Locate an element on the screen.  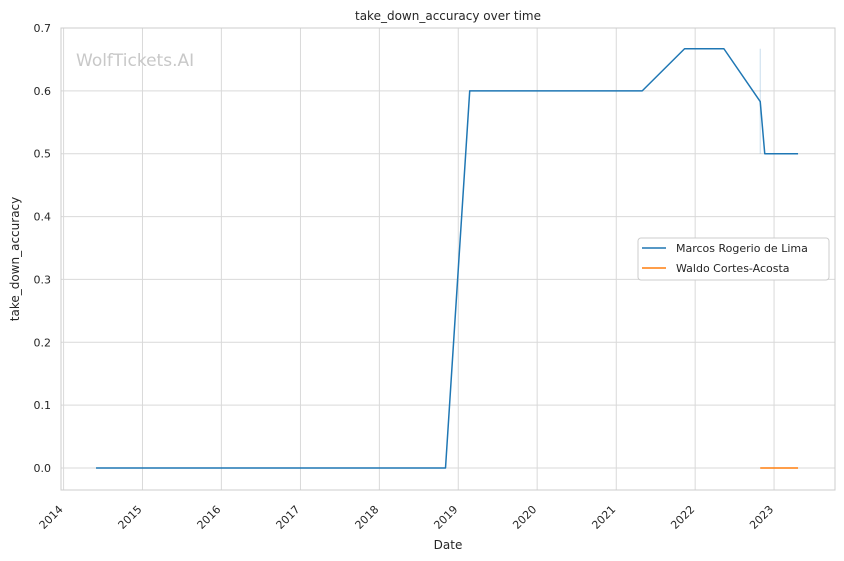
y-tick-labels: 0.0 0.1 0.2 0.3 0.4 0.5 0.6 0.7 is located at coordinates (43, 248).